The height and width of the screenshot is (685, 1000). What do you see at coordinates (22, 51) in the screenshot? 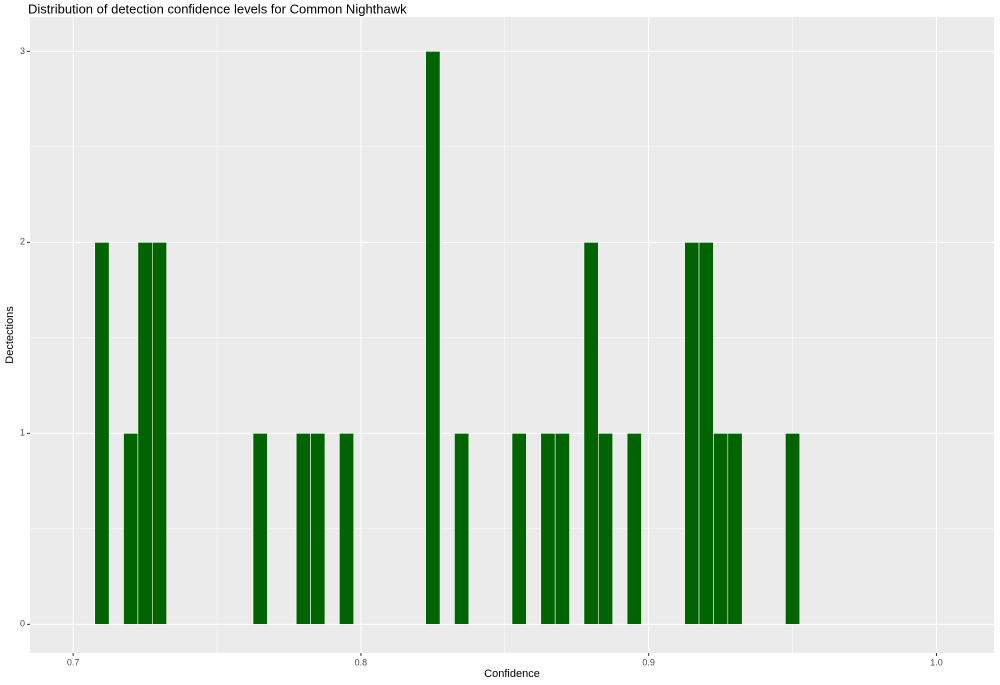
I see `y-tick-label: 3` at bounding box center [22, 51].